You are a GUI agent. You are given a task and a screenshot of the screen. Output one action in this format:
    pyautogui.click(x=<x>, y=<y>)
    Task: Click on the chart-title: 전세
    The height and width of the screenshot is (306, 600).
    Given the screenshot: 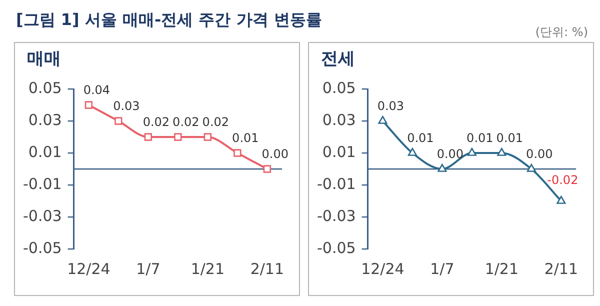 What is the action you would take?
    pyautogui.click(x=338, y=59)
    